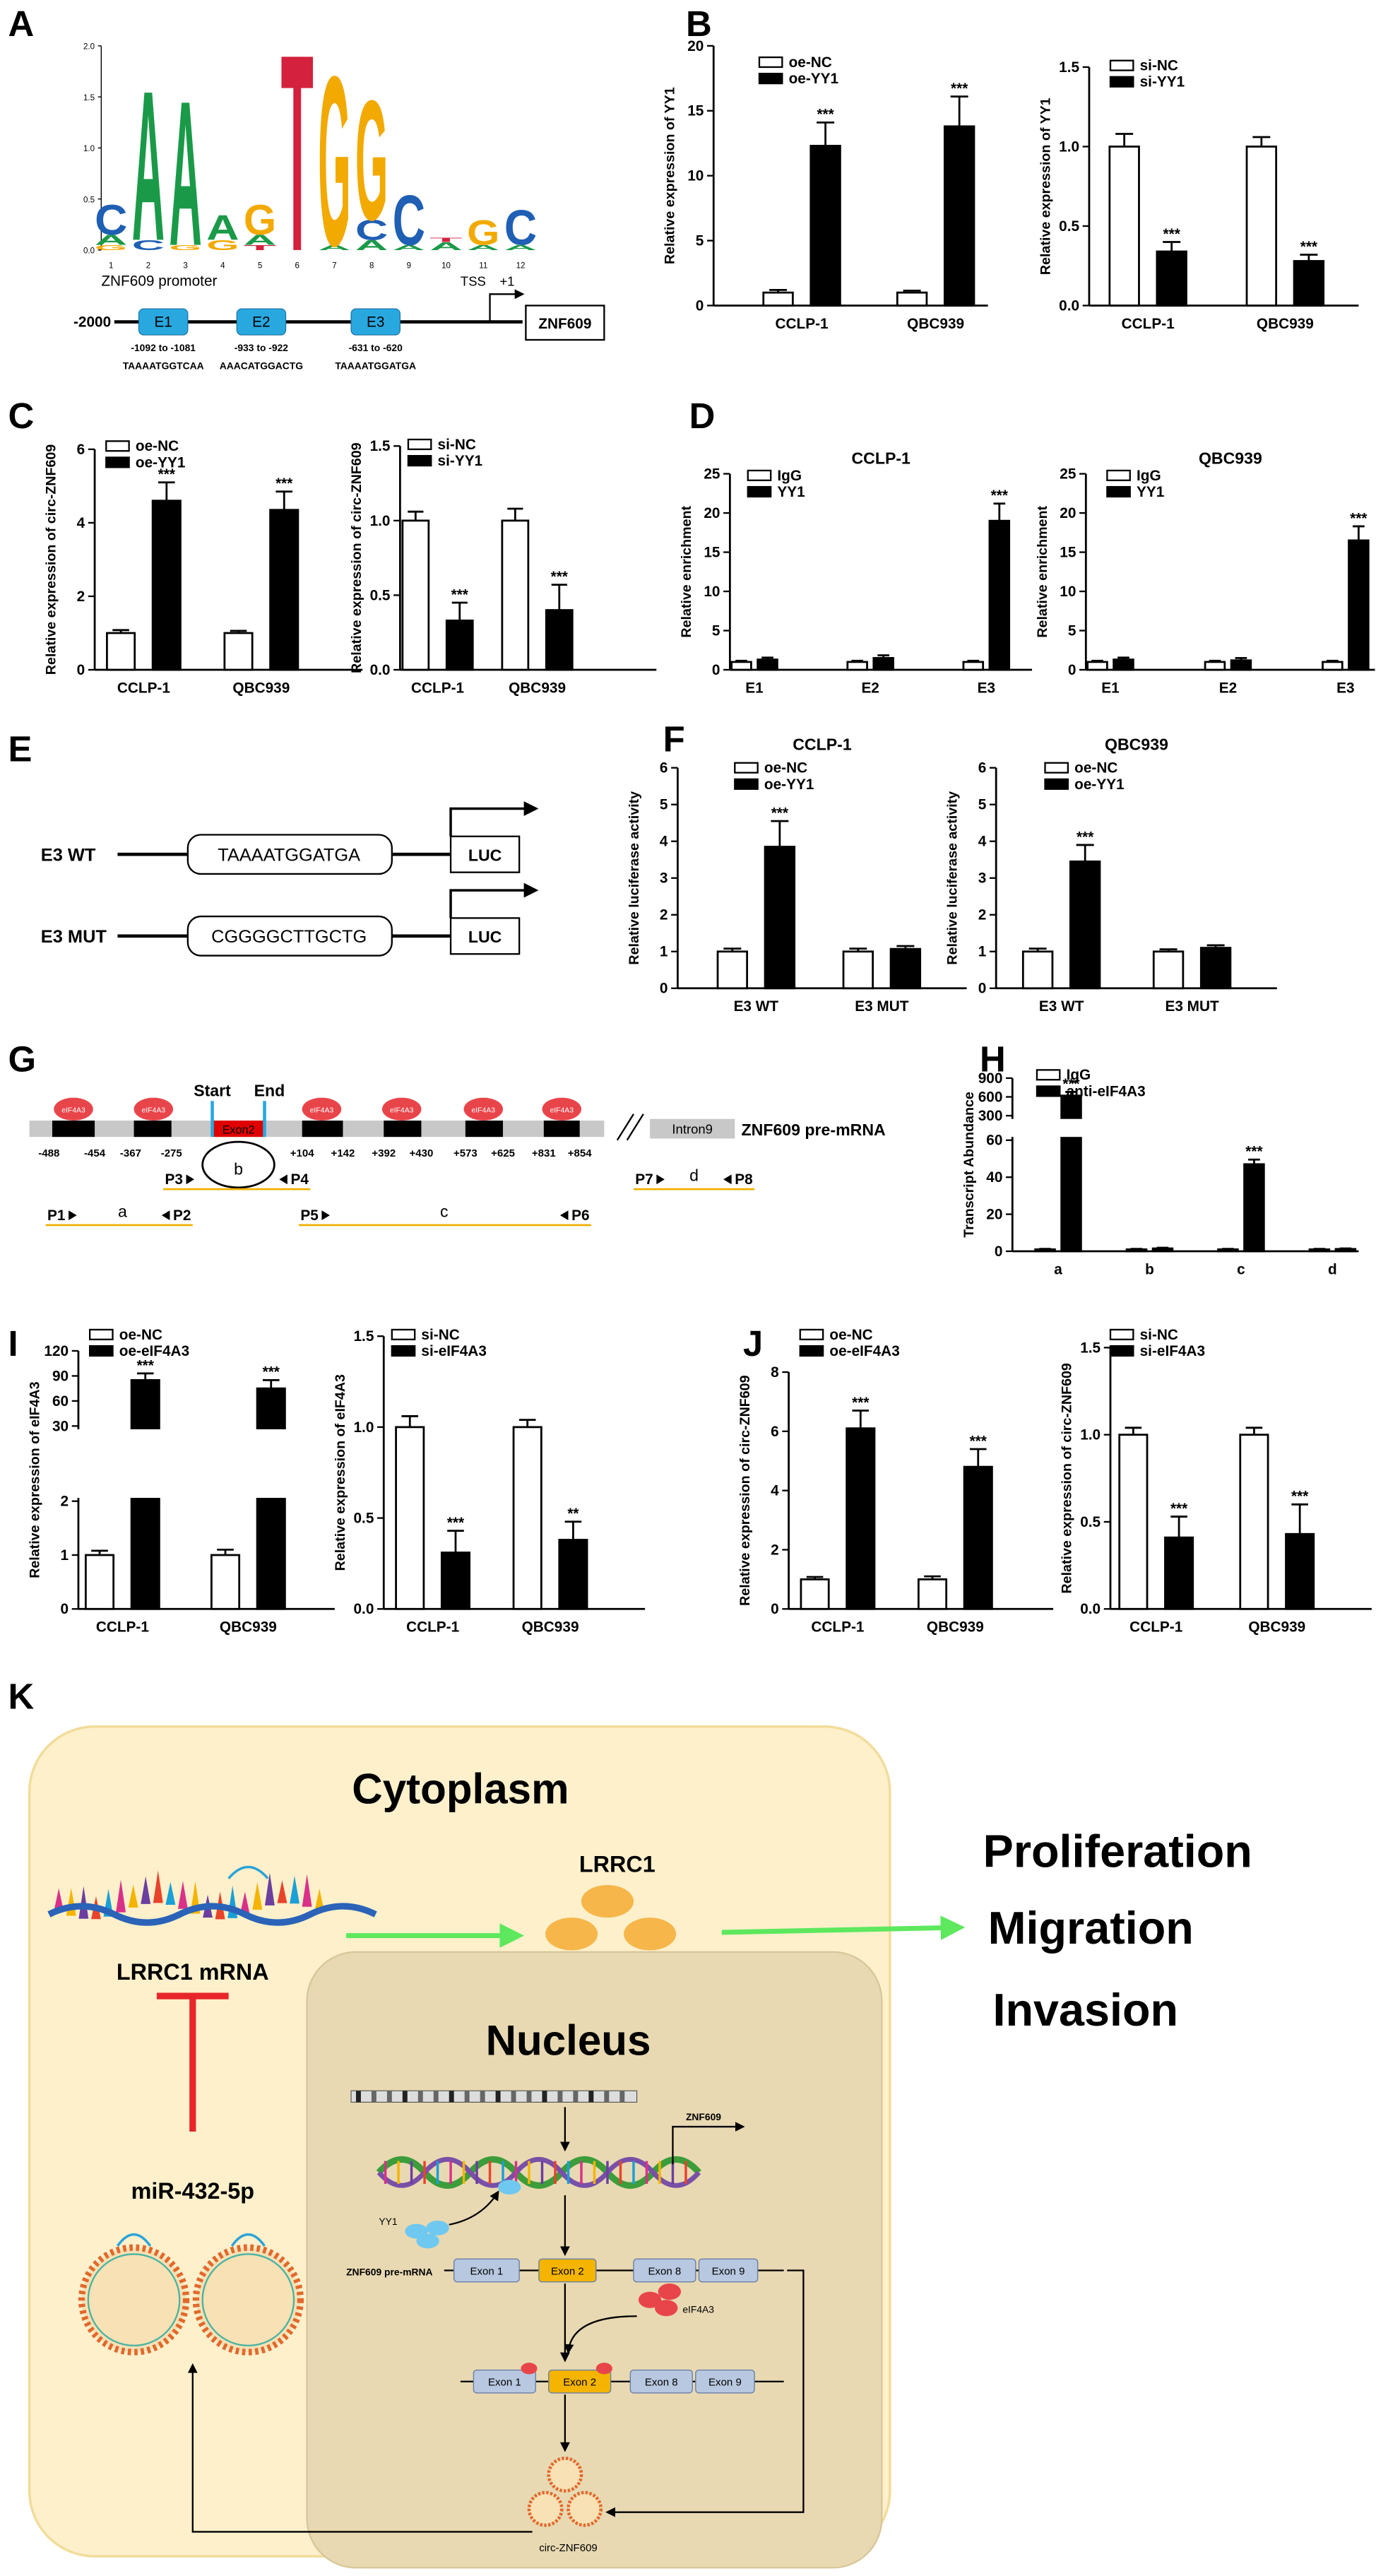  I want to click on y-tick-label: 0.0, so click(89, 251).